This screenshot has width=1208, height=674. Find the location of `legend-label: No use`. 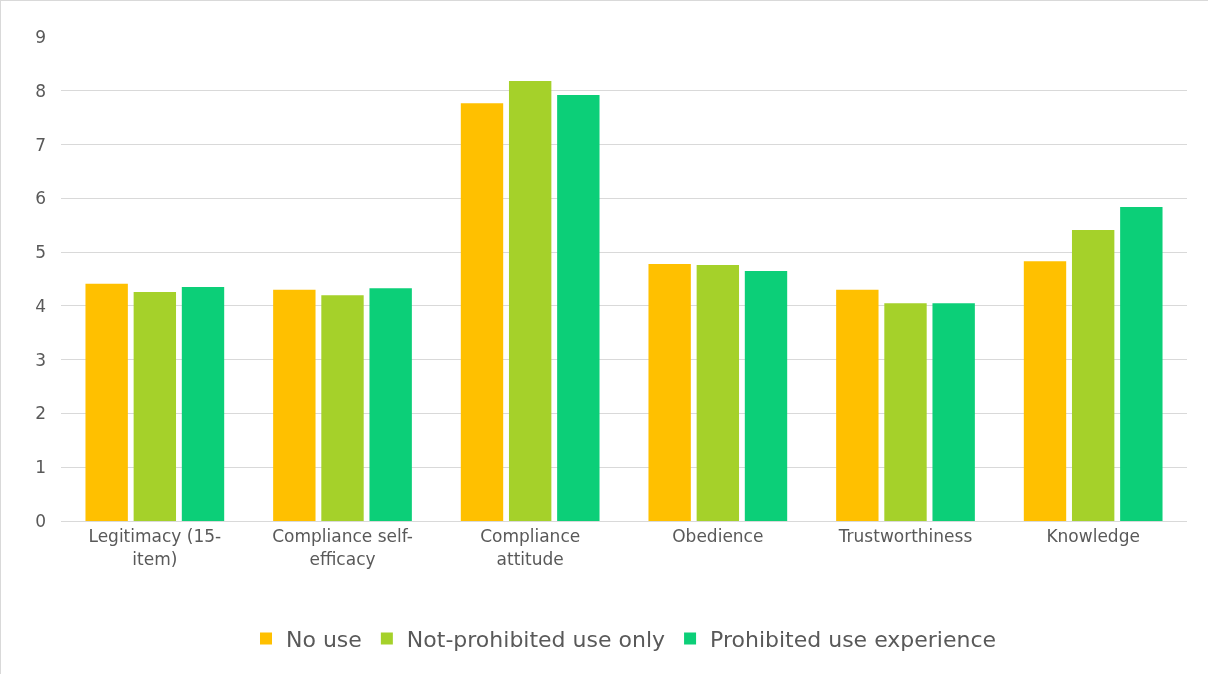

legend-label: No use is located at coordinates (324, 640).